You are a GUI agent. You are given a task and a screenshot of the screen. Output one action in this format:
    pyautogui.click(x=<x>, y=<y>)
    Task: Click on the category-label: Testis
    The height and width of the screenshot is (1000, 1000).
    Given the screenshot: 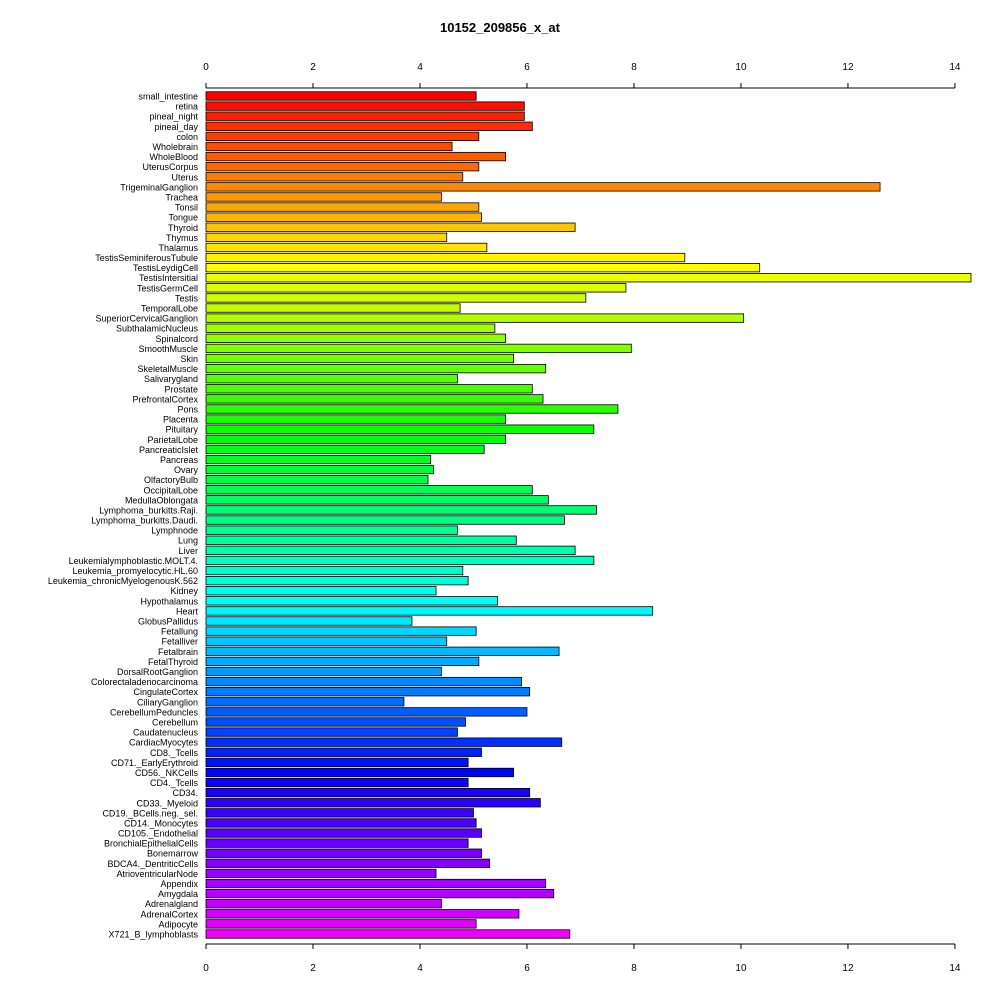 What is the action you would take?
    pyautogui.click(x=187, y=298)
    